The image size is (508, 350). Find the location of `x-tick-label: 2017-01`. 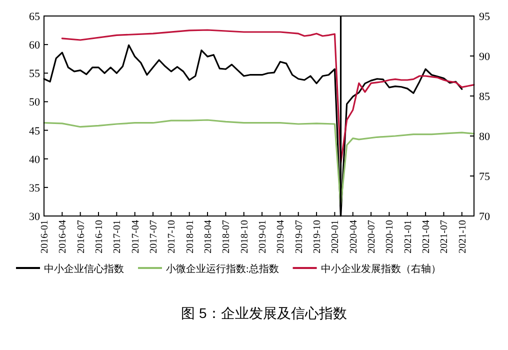

x-tick-label: 2017-01 is located at coordinates (118, 237).